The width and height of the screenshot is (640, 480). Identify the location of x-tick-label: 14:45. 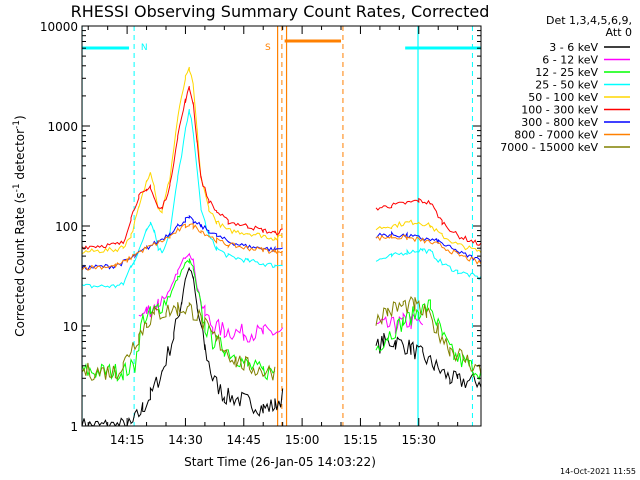
(243, 440).